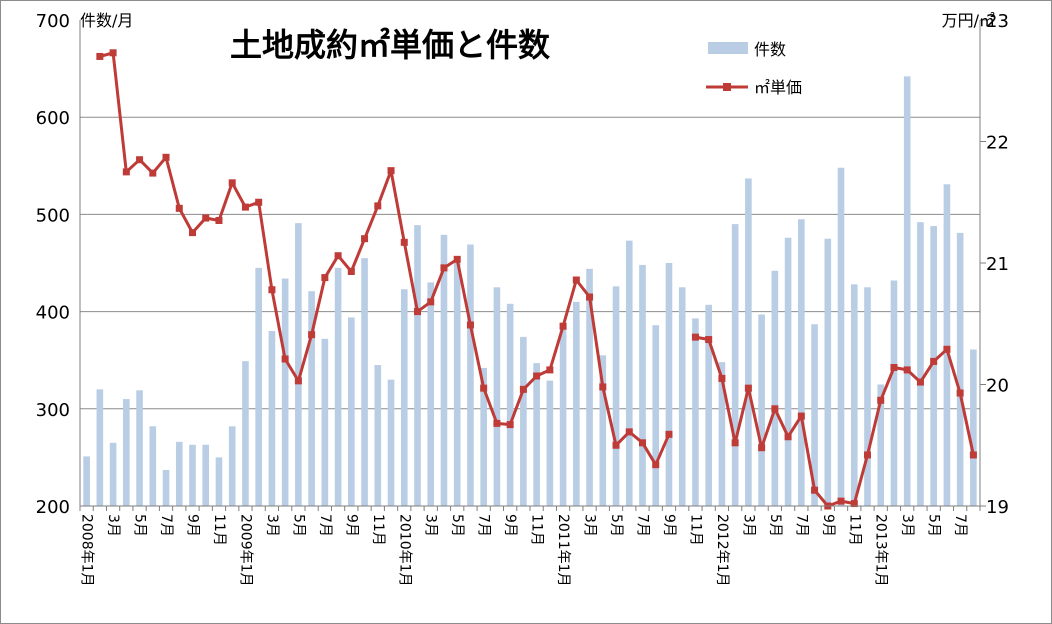  Describe the element at coordinates (53, 410) in the screenshot. I see `left-tick-label: 300` at that location.